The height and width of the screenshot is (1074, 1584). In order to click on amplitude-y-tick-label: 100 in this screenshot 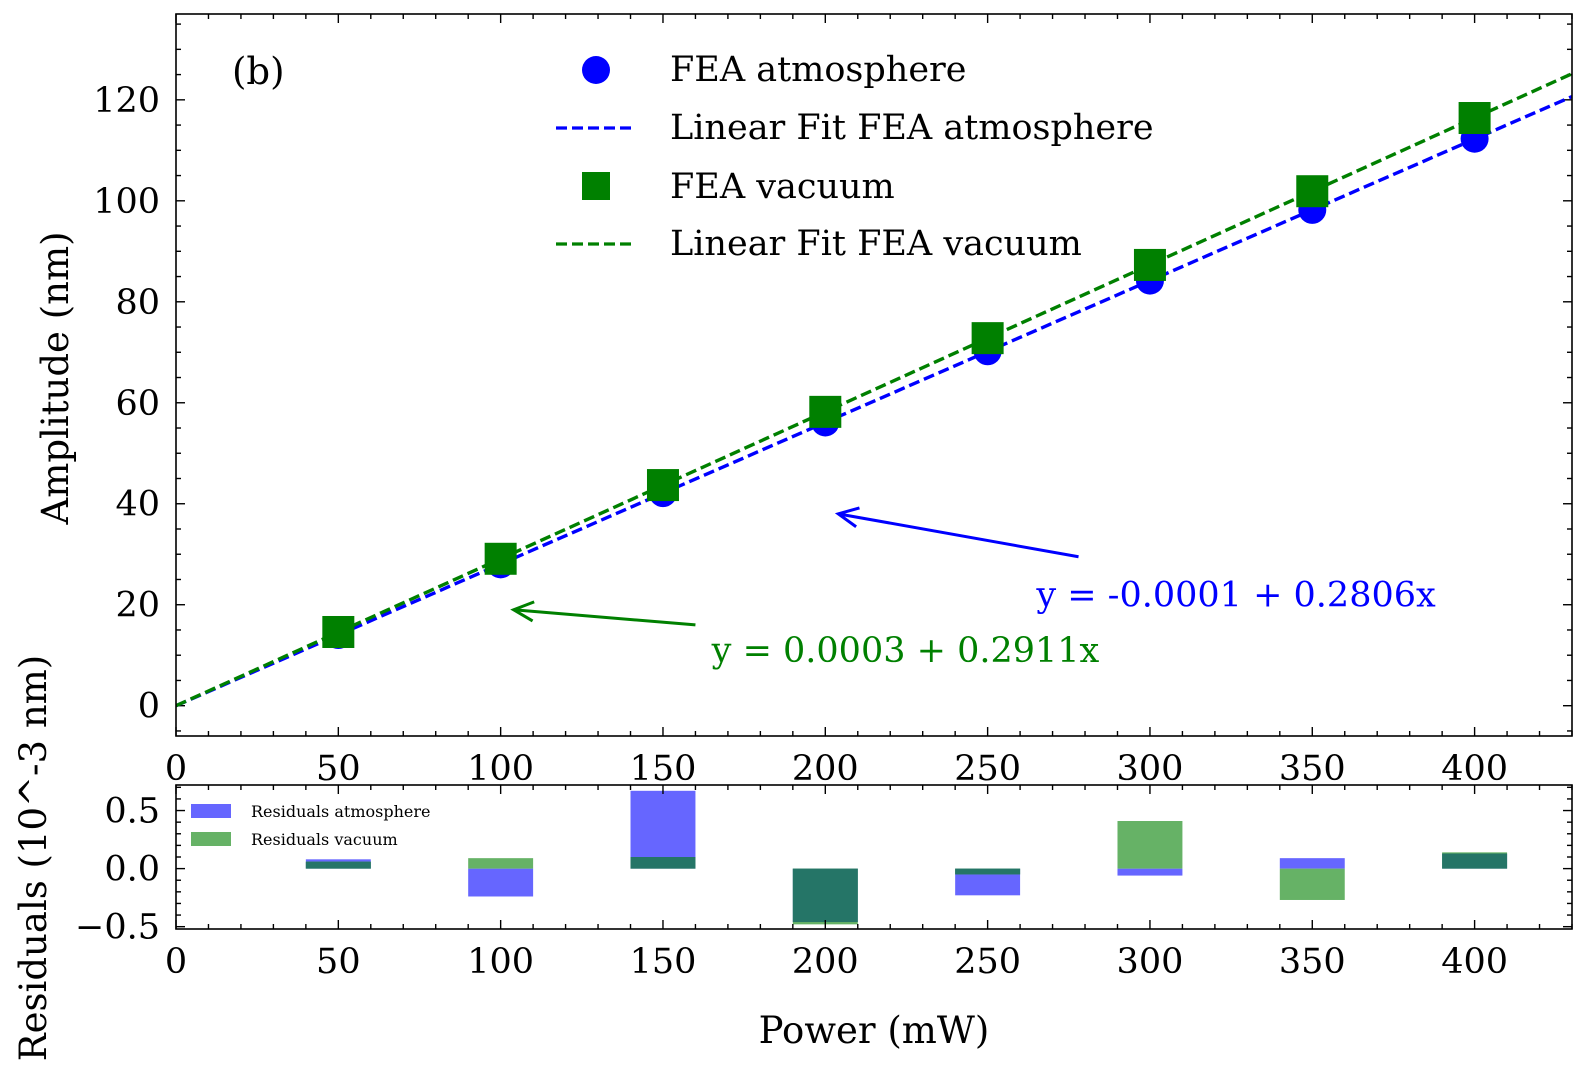, I will do `click(126, 202)`.